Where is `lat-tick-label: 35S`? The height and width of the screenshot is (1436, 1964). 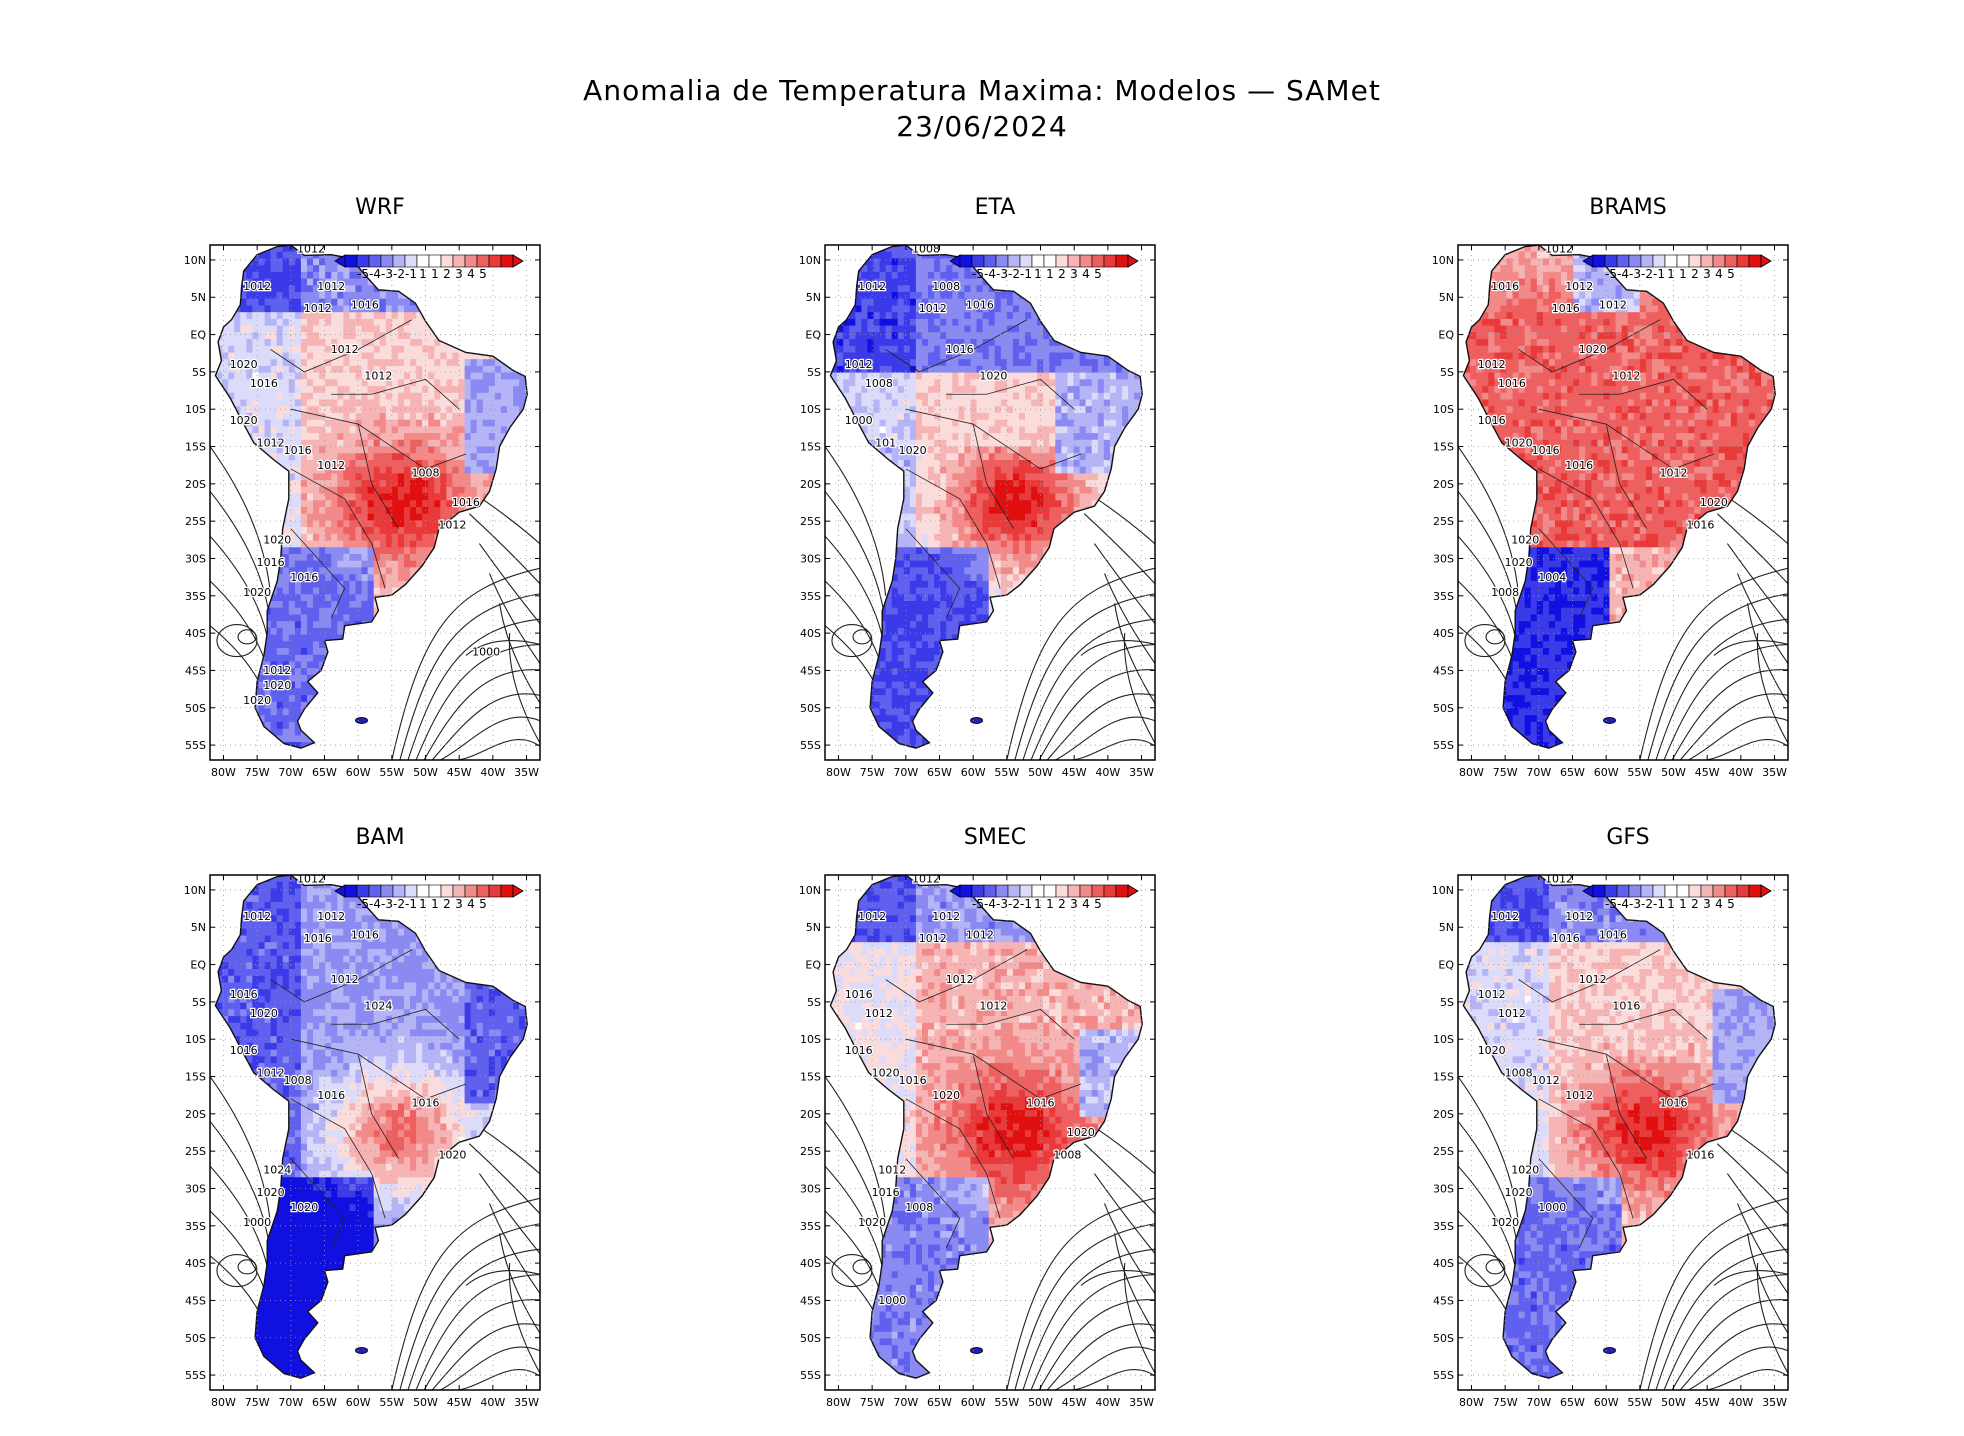 lat-tick-label: 35S is located at coordinates (1443, 1226).